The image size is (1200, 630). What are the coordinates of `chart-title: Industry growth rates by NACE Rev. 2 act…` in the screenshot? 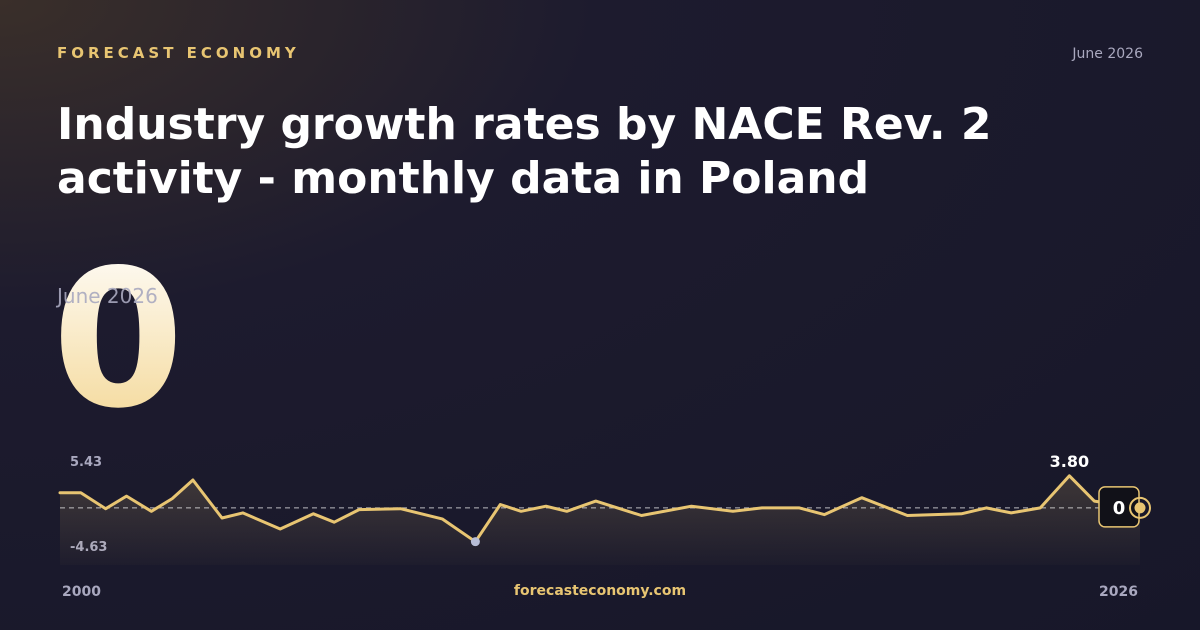 It's located at (524, 151).